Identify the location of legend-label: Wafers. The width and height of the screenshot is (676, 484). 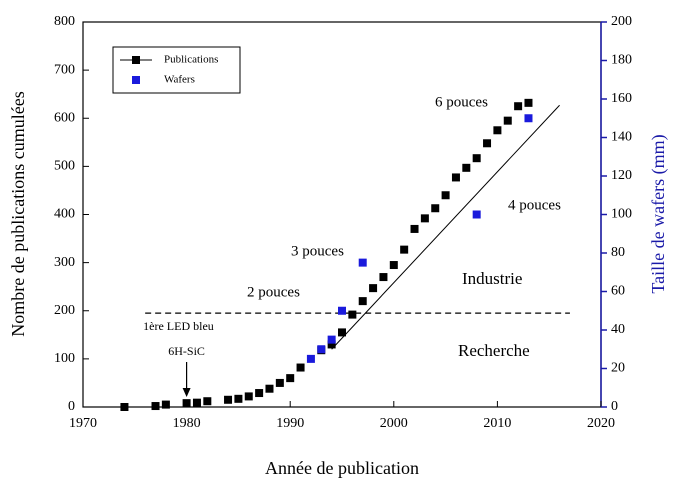
(179, 80).